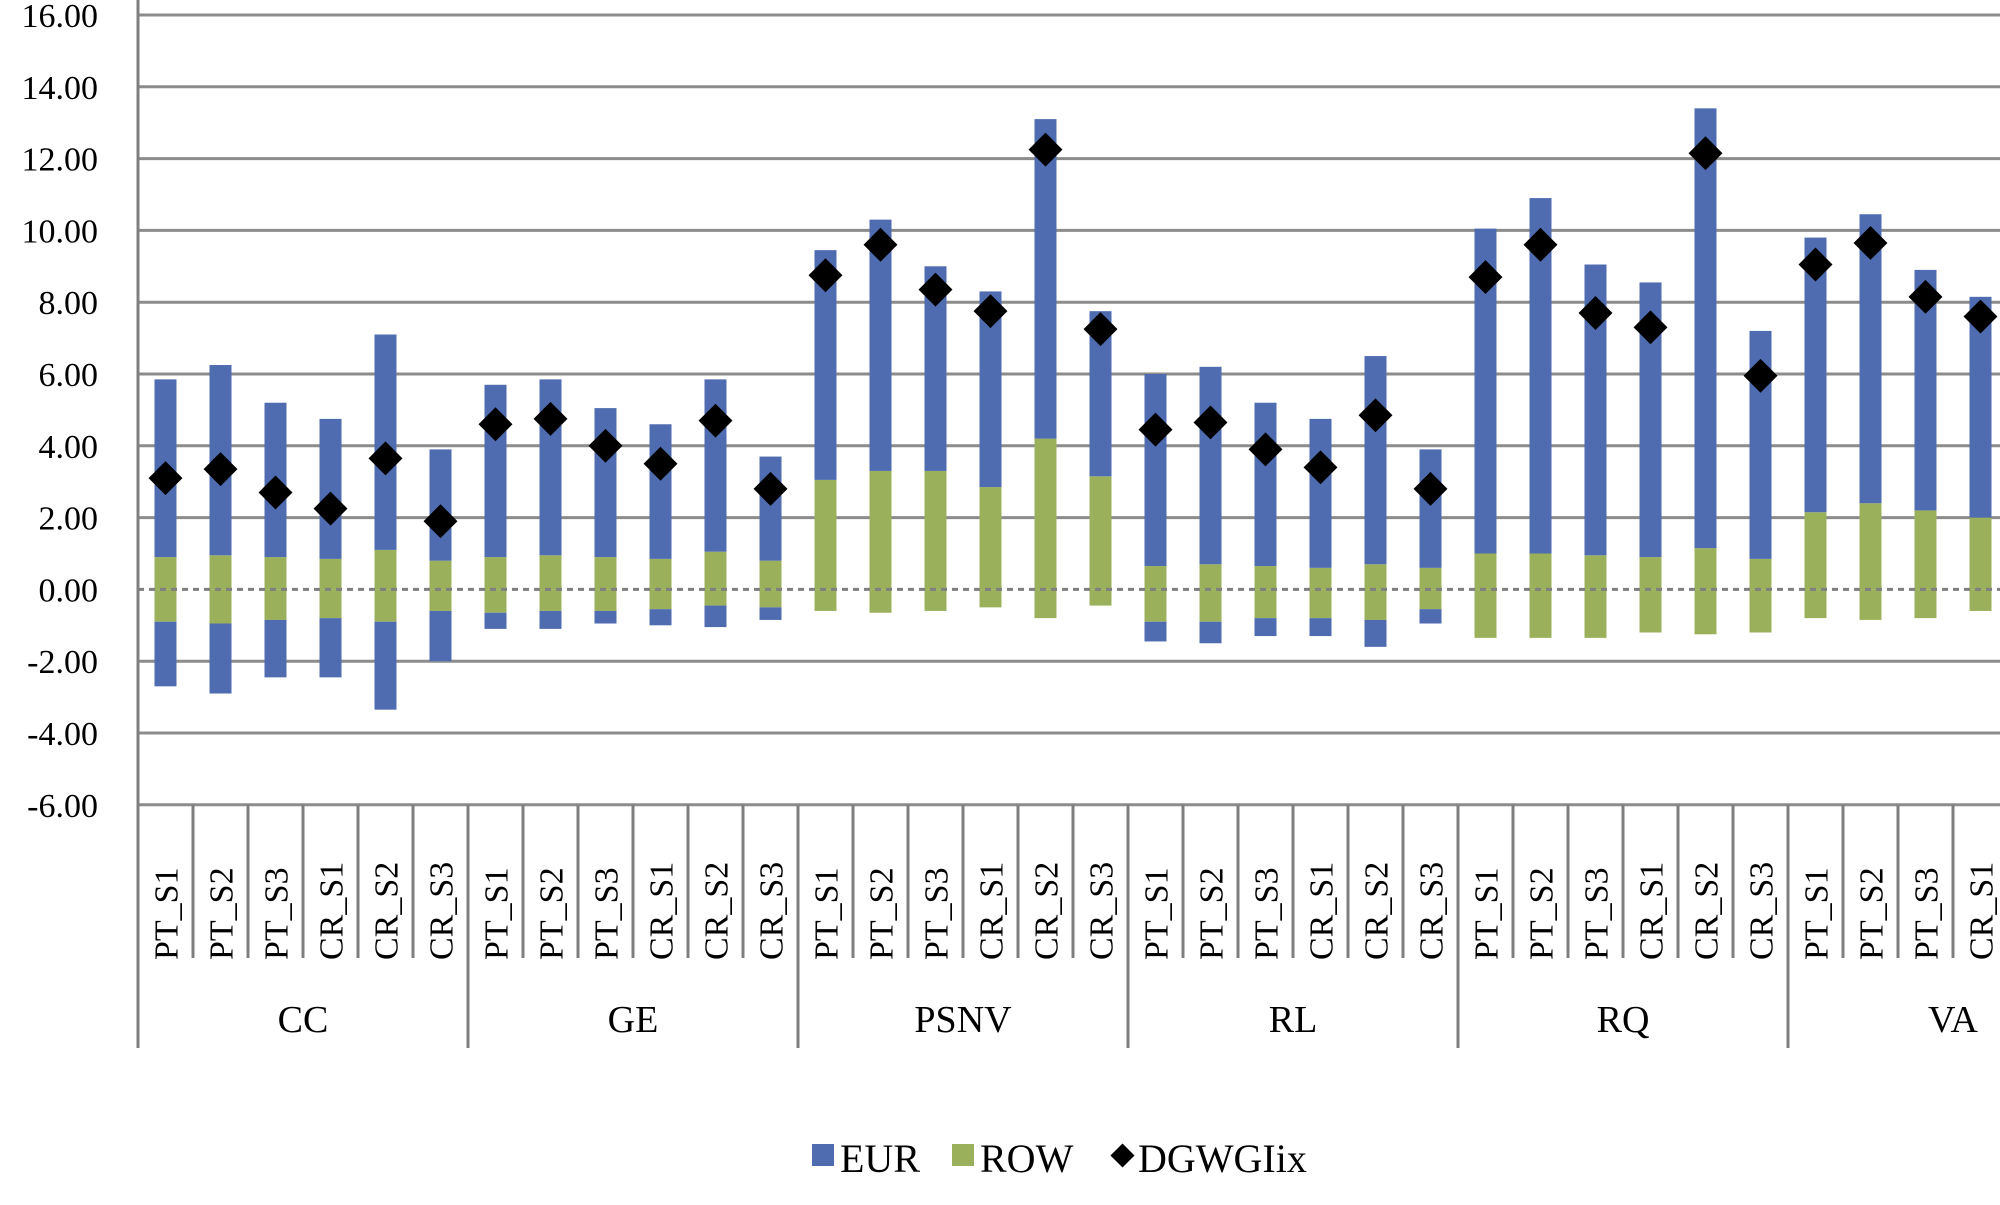  What do you see at coordinates (1953, 1020) in the screenshot?
I see `group-label: VA` at bounding box center [1953, 1020].